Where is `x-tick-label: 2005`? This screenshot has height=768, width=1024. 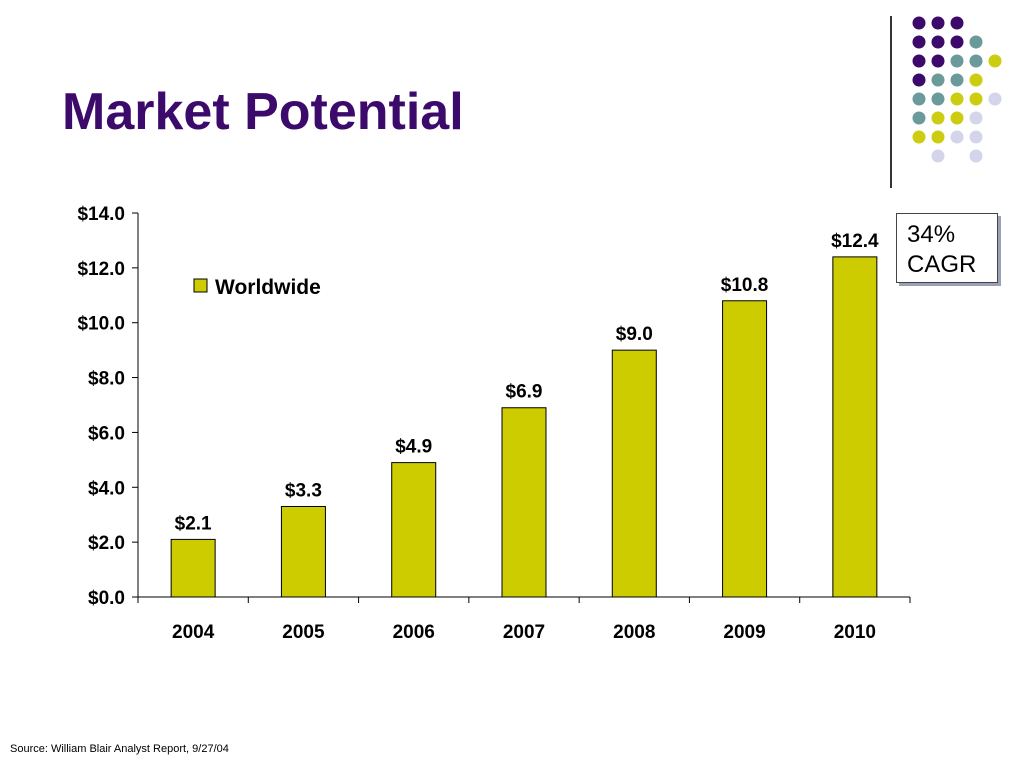
x-tick-label: 2005 is located at coordinates (303, 632).